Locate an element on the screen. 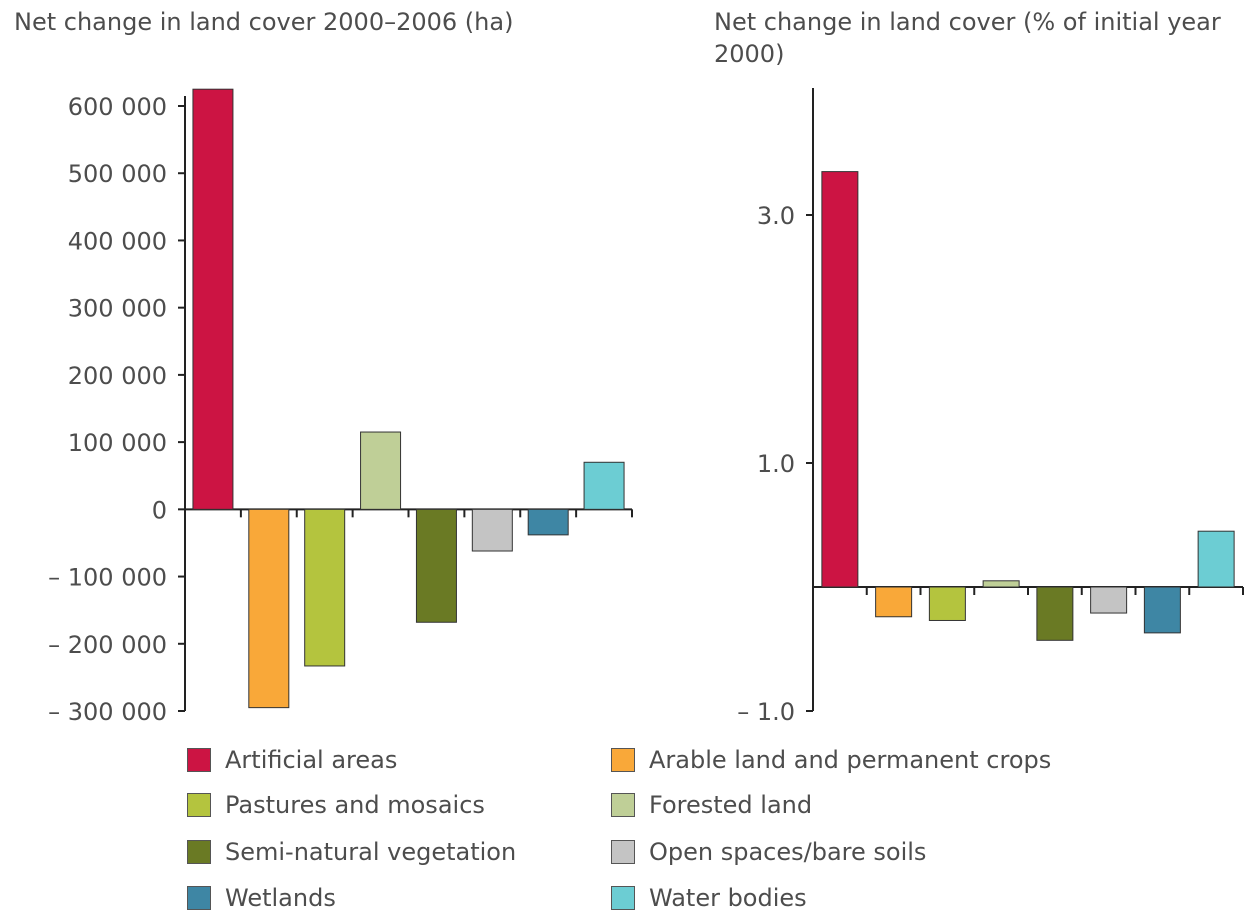 This screenshot has height=918, width=1249. legend-item-open-spaces: Open spaces/bare soils is located at coordinates (768, 852).